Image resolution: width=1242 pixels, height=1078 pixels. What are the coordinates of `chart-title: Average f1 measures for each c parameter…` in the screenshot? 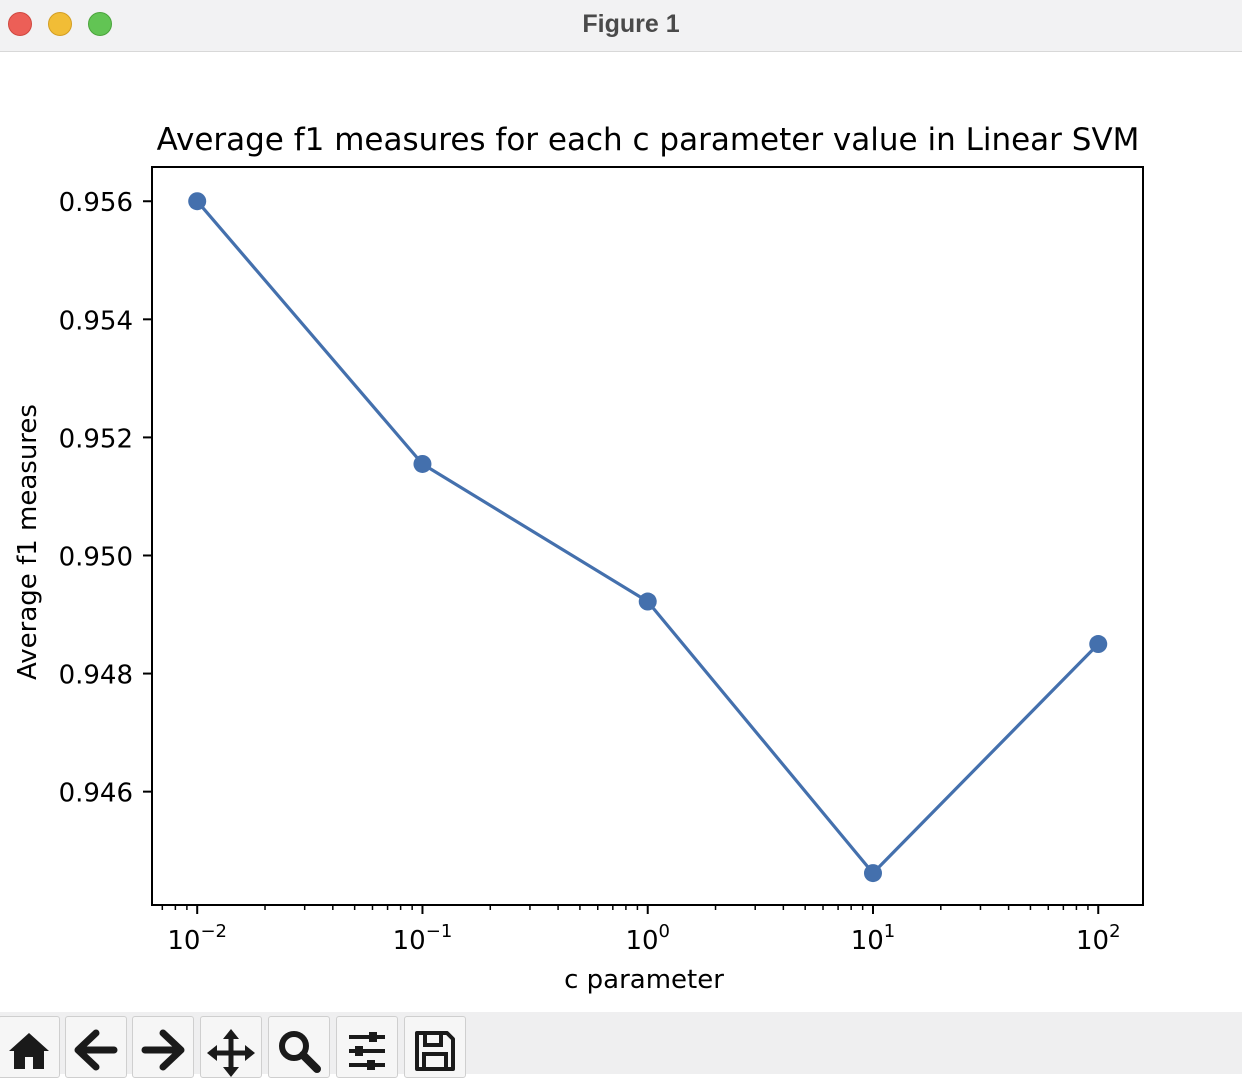 It's located at (648, 140).